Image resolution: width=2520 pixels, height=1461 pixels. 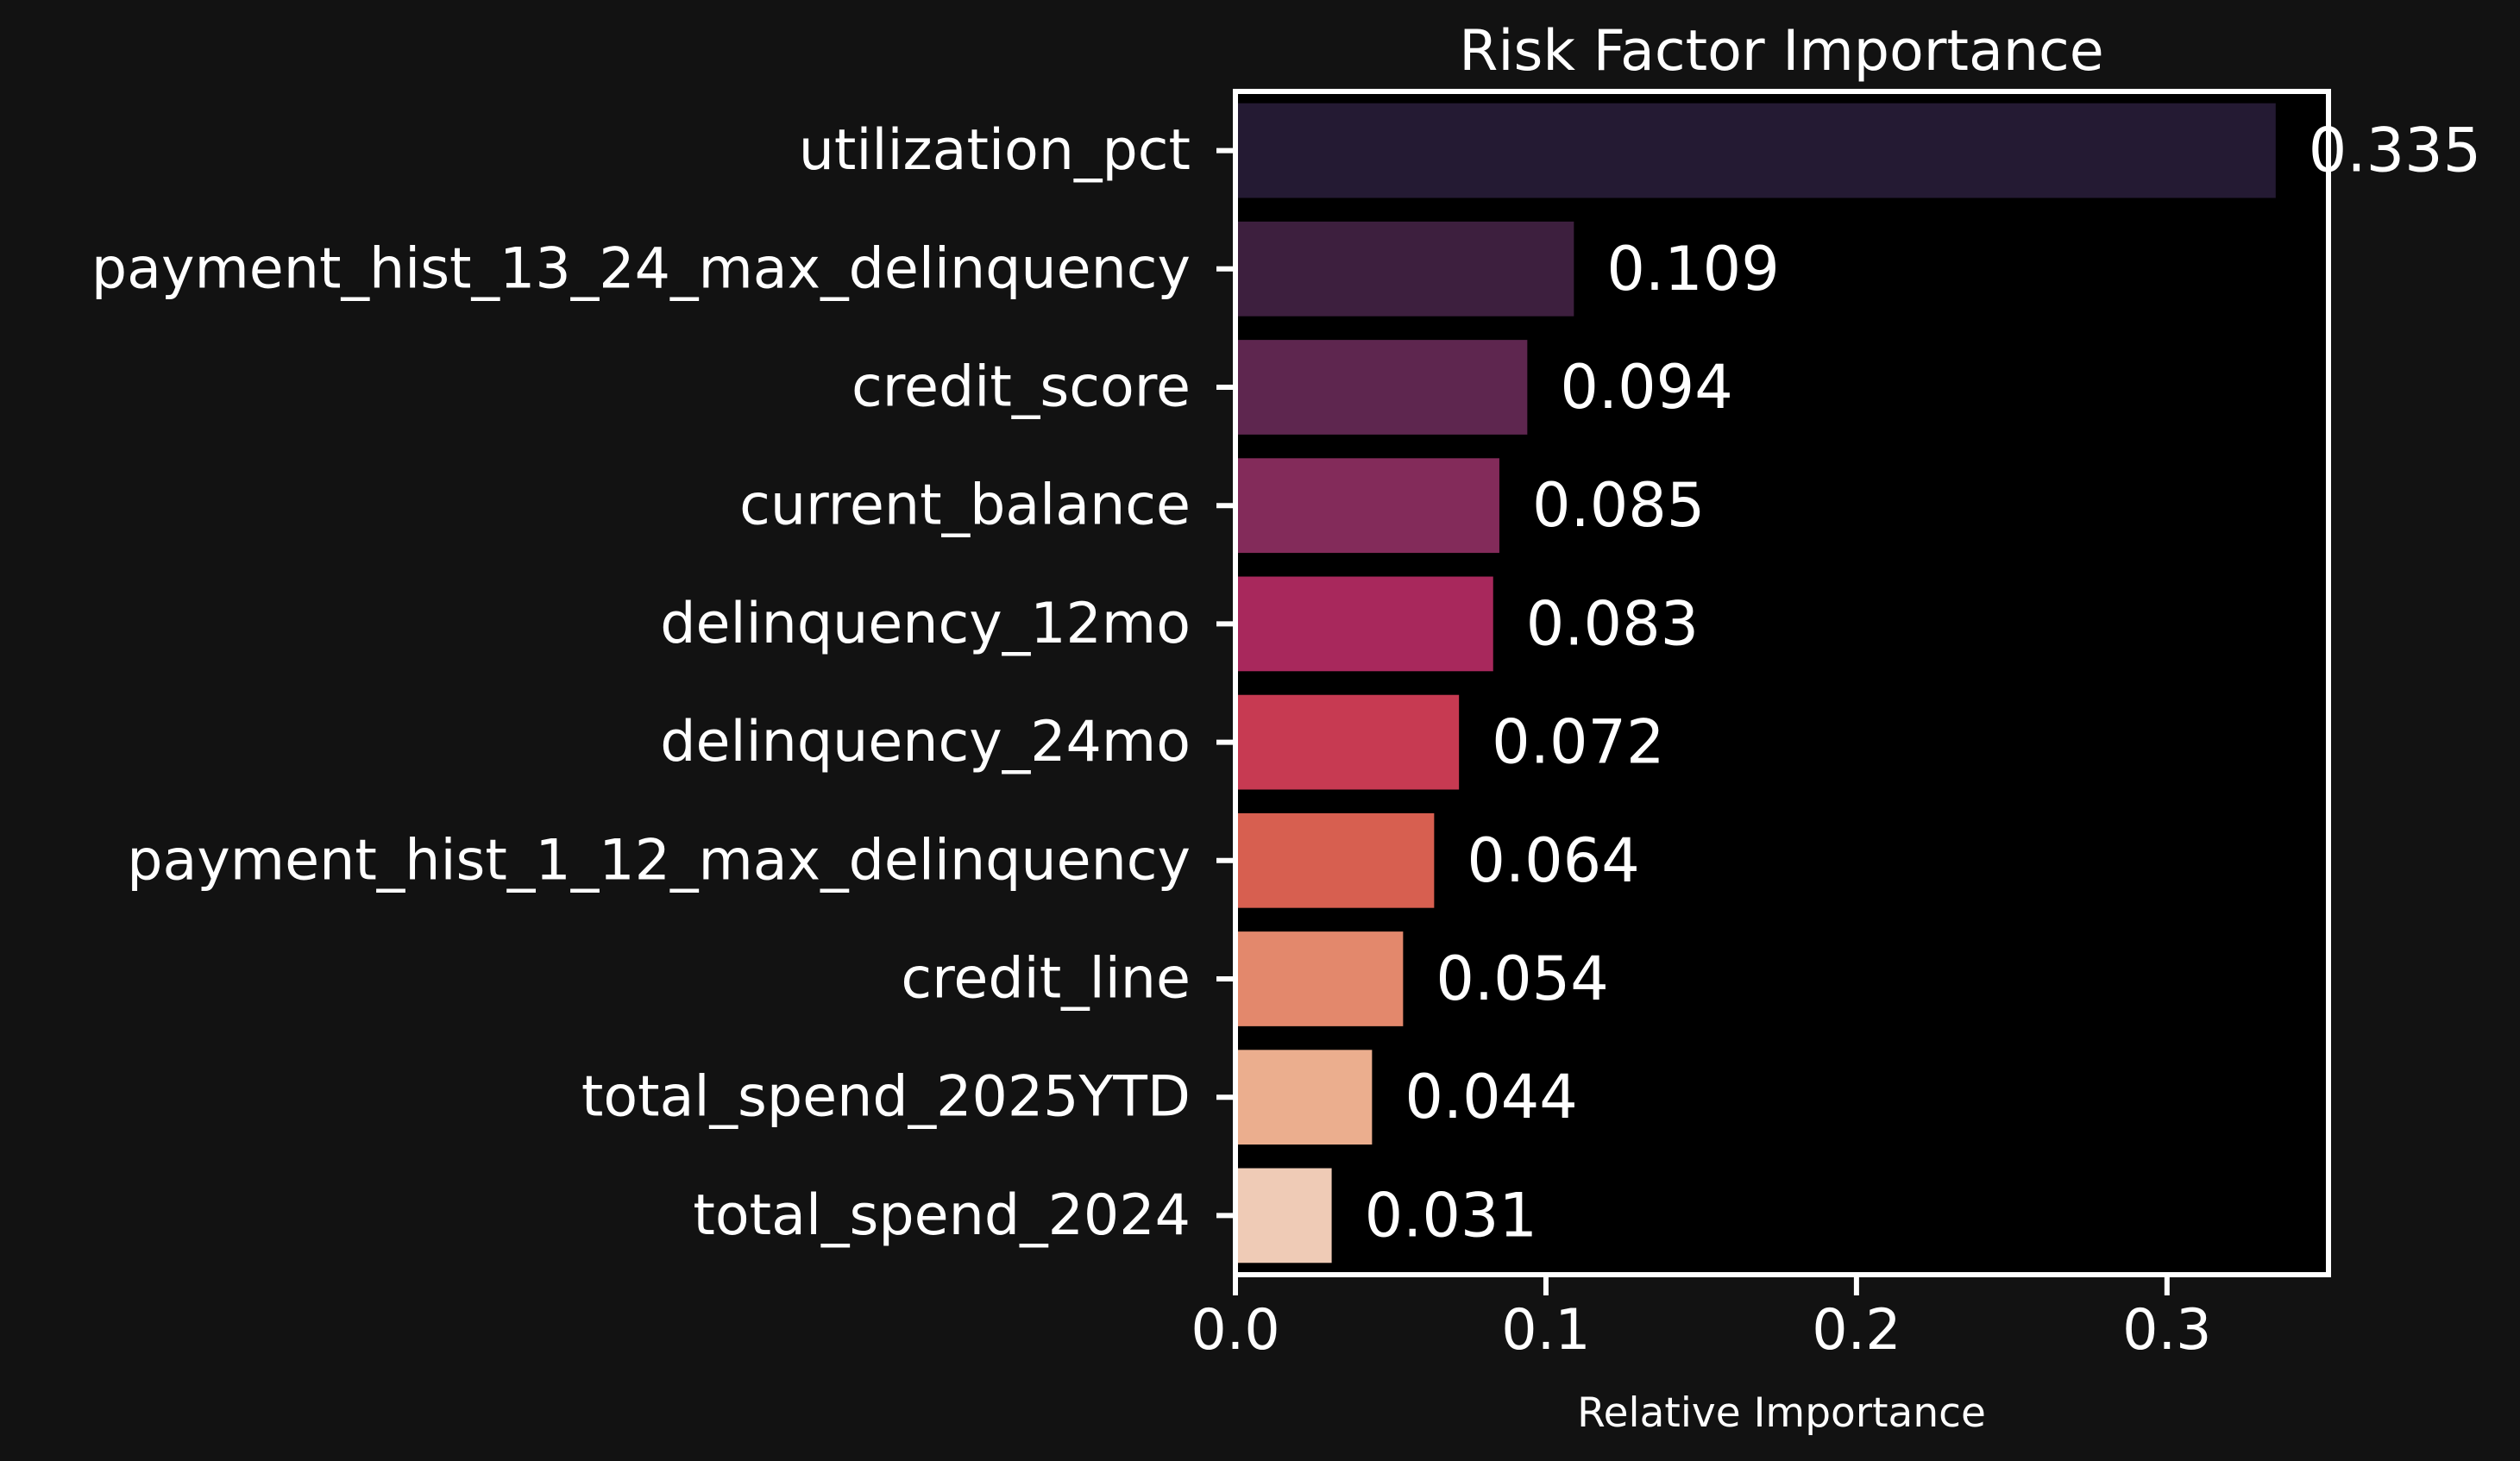 I want to click on bar-value-label: 0.064, so click(x=1553, y=861).